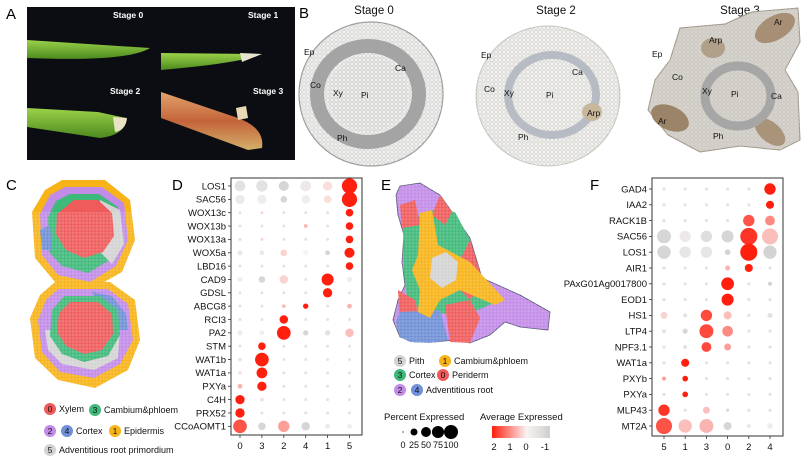 The image size is (811, 462). What do you see at coordinates (685, 347) in the screenshot?
I see `dot-NPF3.1-cluster-1` at bounding box center [685, 347].